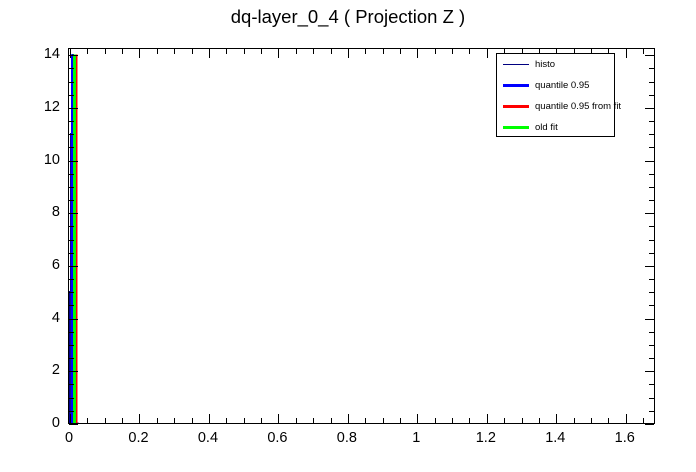  I want to click on x-tick-label: 0.8, so click(346, 438).